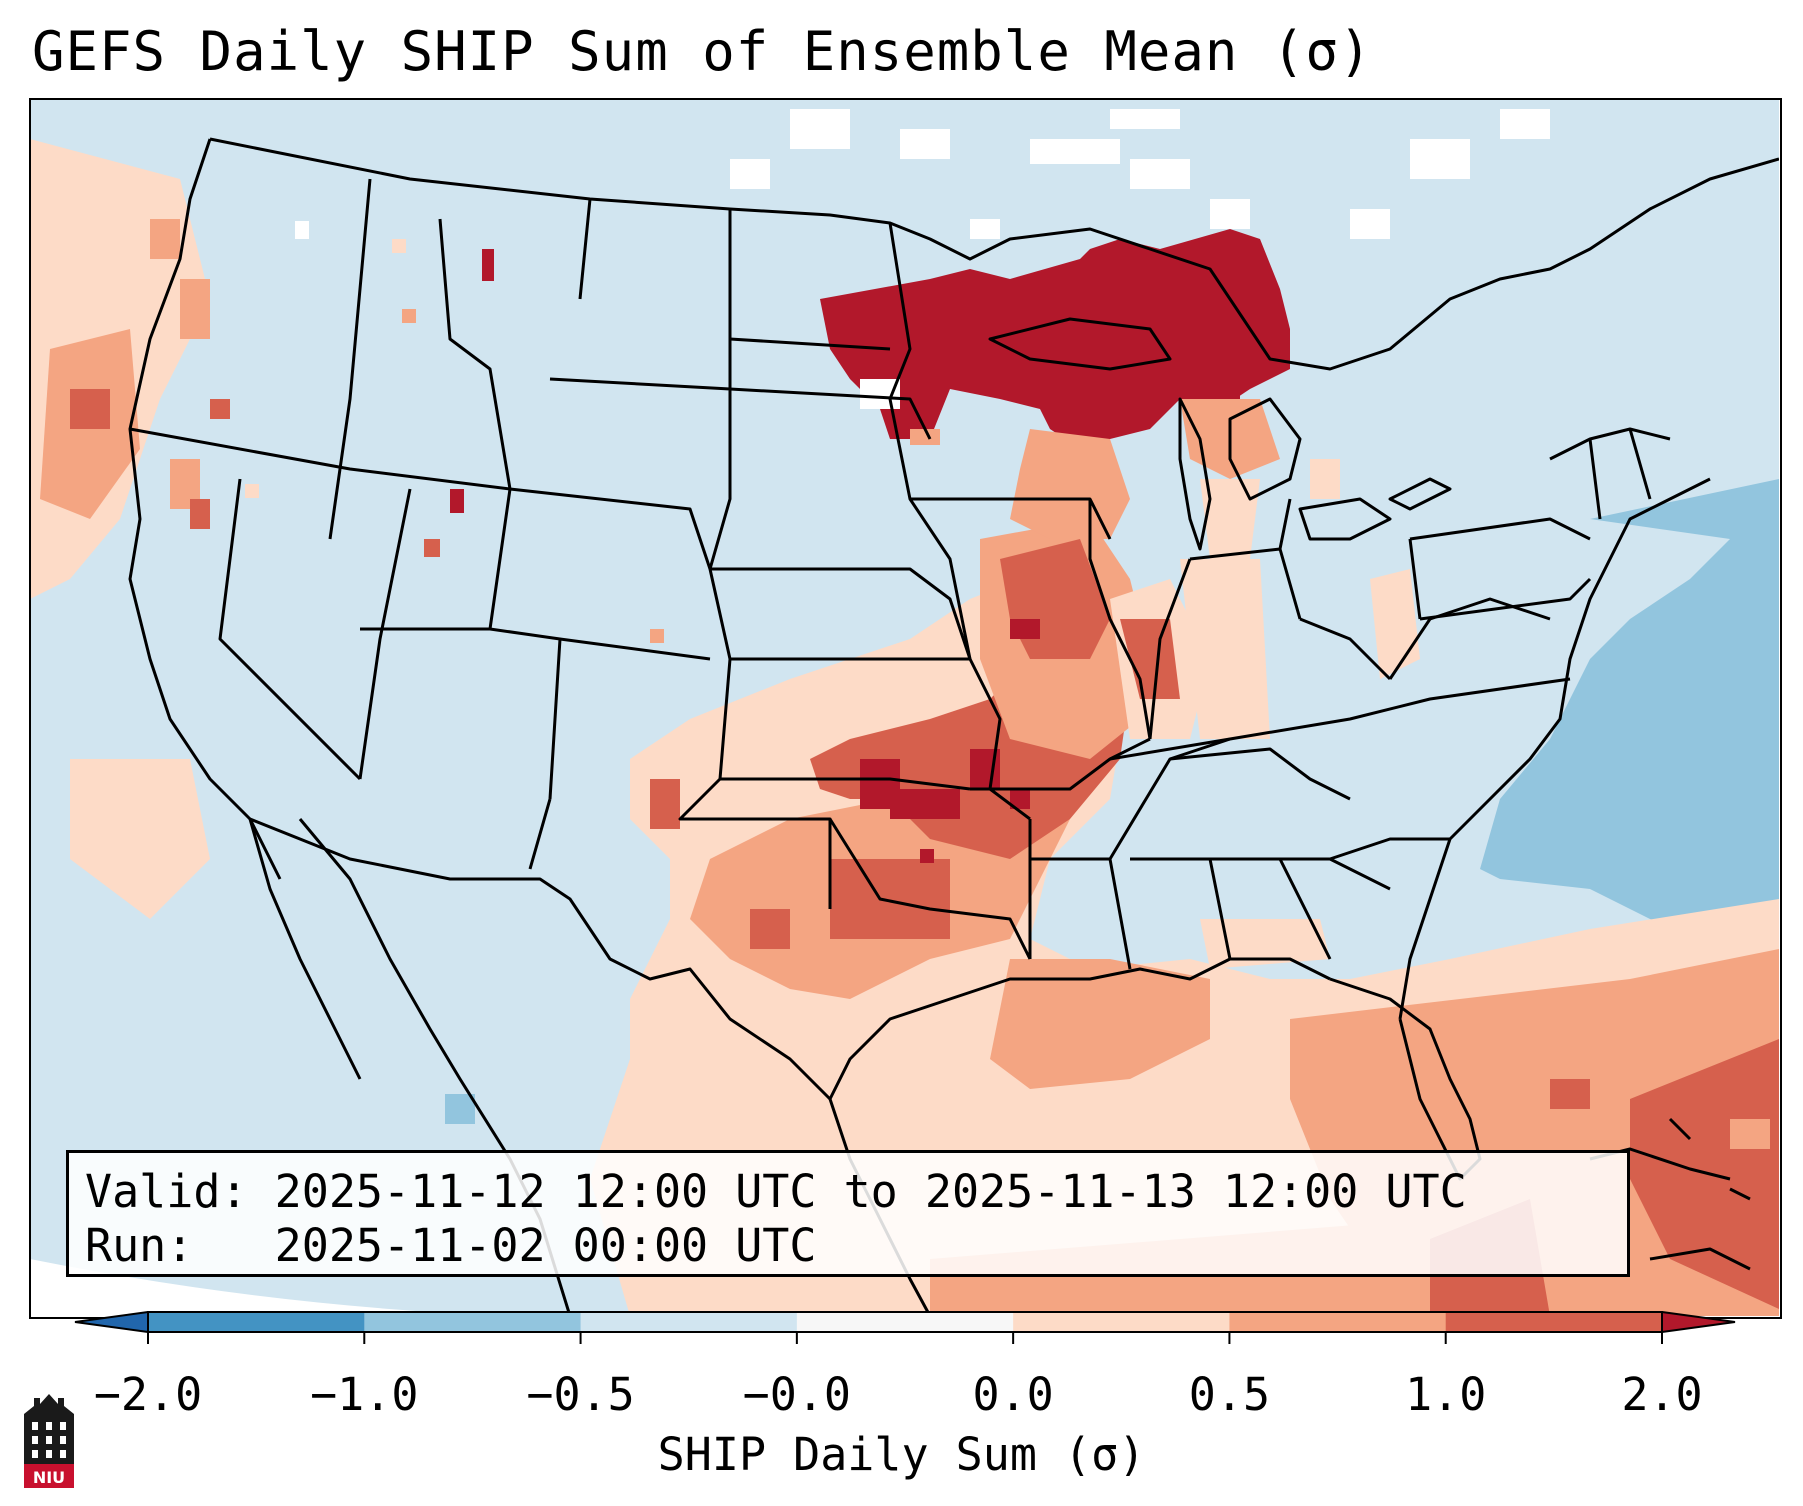 This screenshot has height=1506, width=1803. What do you see at coordinates (1446, 1394) in the screenshot?
I see `colorbar-tick-label: 1.0` at bounding box center [1446, 1394].